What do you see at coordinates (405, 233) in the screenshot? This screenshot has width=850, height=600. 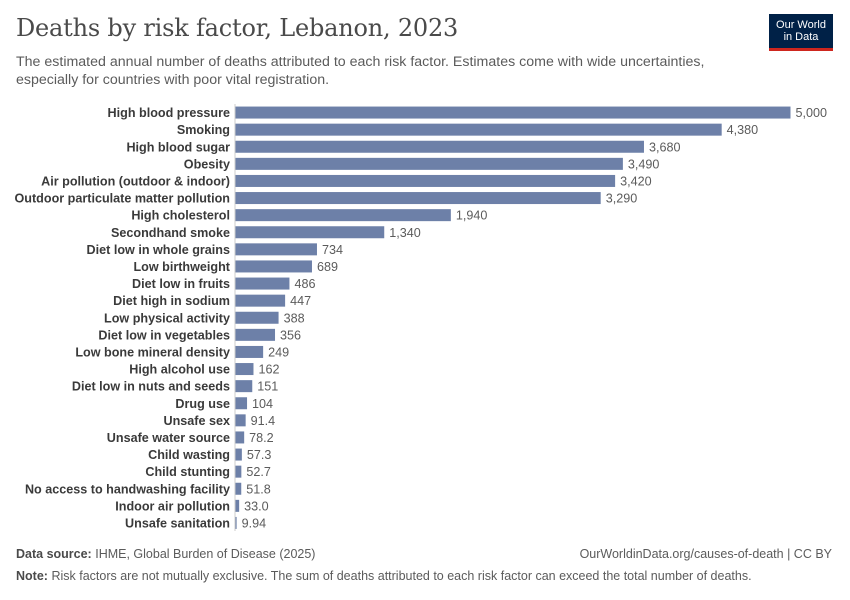 I see `value-label: 1,340` at bounding box center [405, 233].